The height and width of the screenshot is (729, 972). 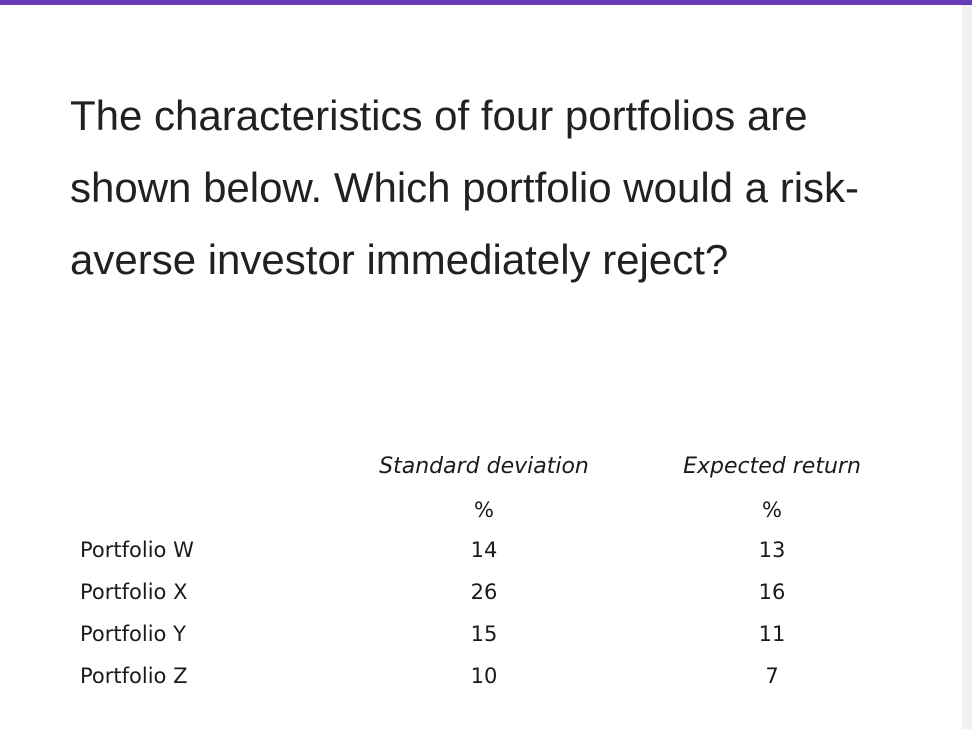 What do you see at coordinates (967, 367) in the screenshot?
I see `scrollbar-track` at bounding box center [967, 367].